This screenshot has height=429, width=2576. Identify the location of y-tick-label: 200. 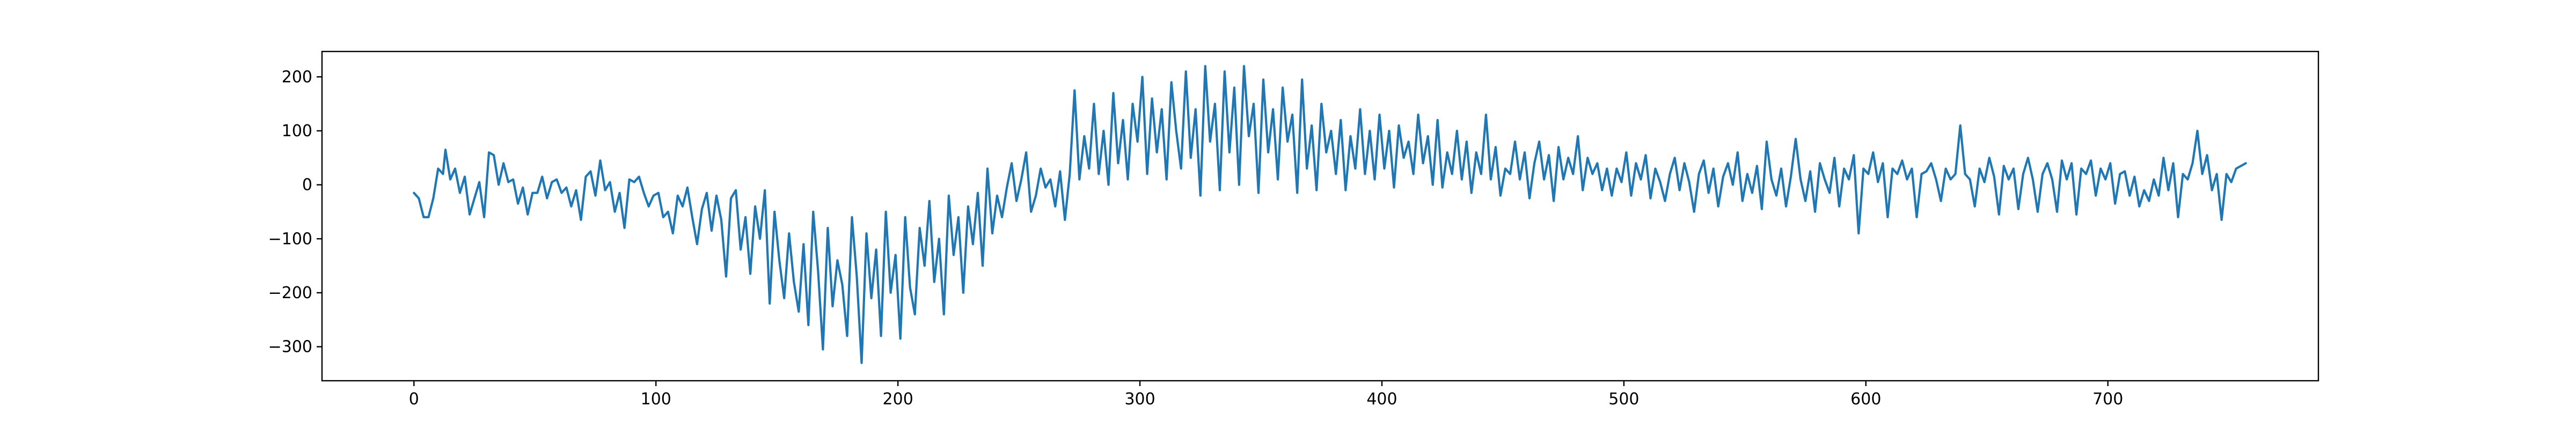
(297, 77).